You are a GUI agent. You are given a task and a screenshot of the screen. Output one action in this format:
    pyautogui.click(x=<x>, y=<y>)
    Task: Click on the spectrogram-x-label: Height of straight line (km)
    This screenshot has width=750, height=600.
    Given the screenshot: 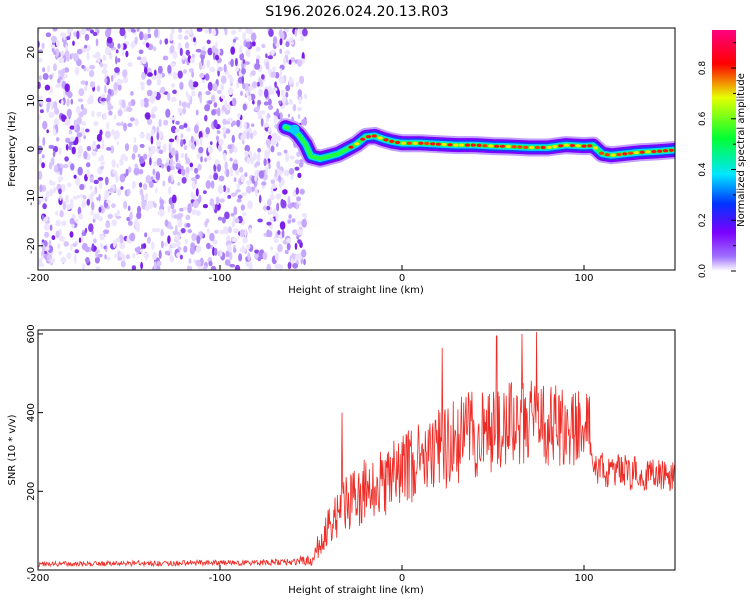 What is the action you would take?
    pyautogui.click(x=356, y=290)
    